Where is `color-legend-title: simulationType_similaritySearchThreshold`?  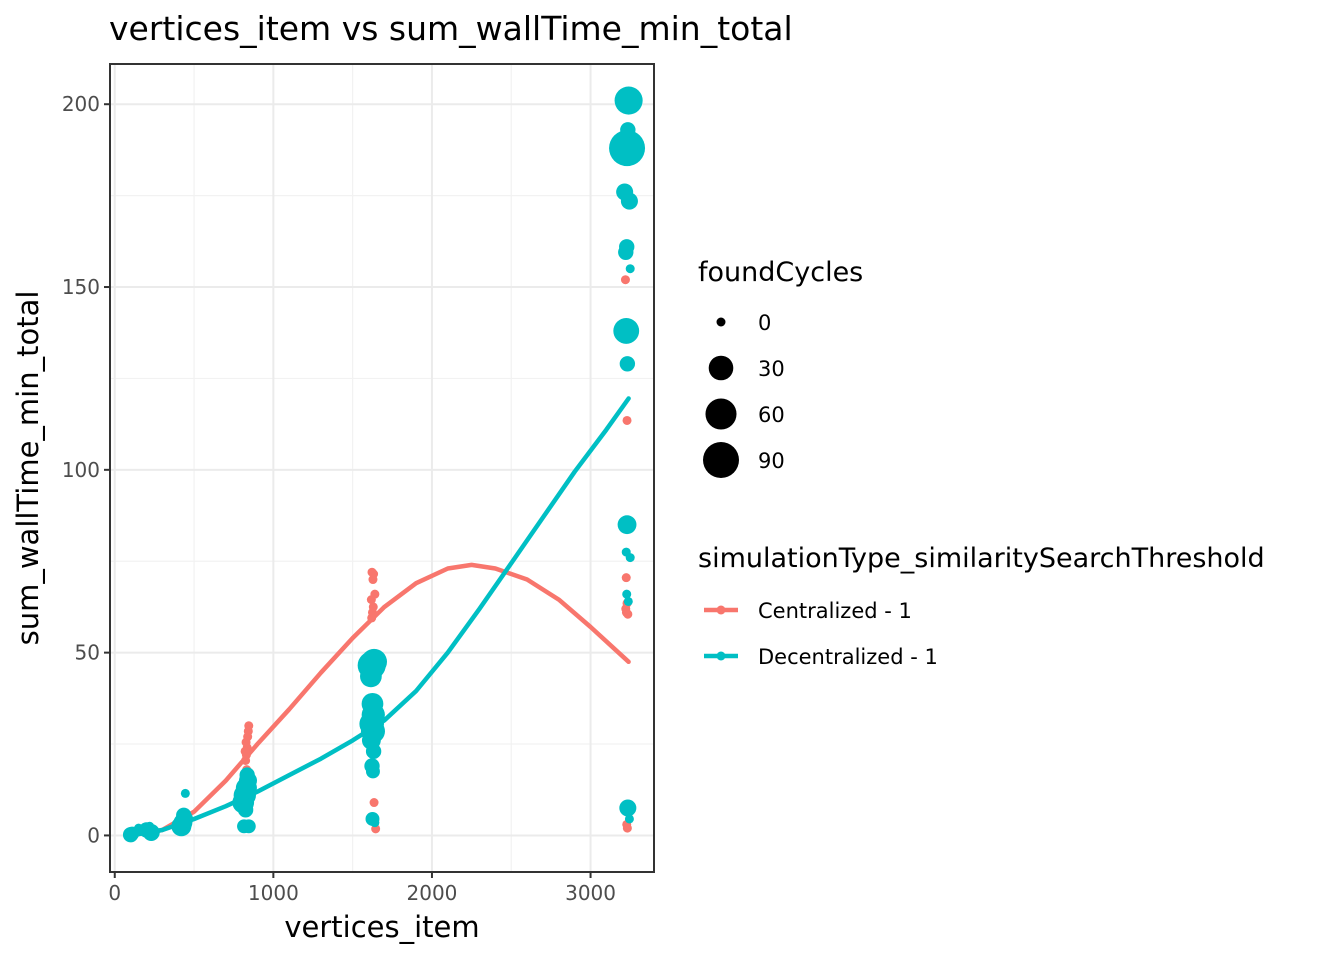
color-legend-title: simulationType_similaritySearchThreshold is located at coordinates (981, 558).